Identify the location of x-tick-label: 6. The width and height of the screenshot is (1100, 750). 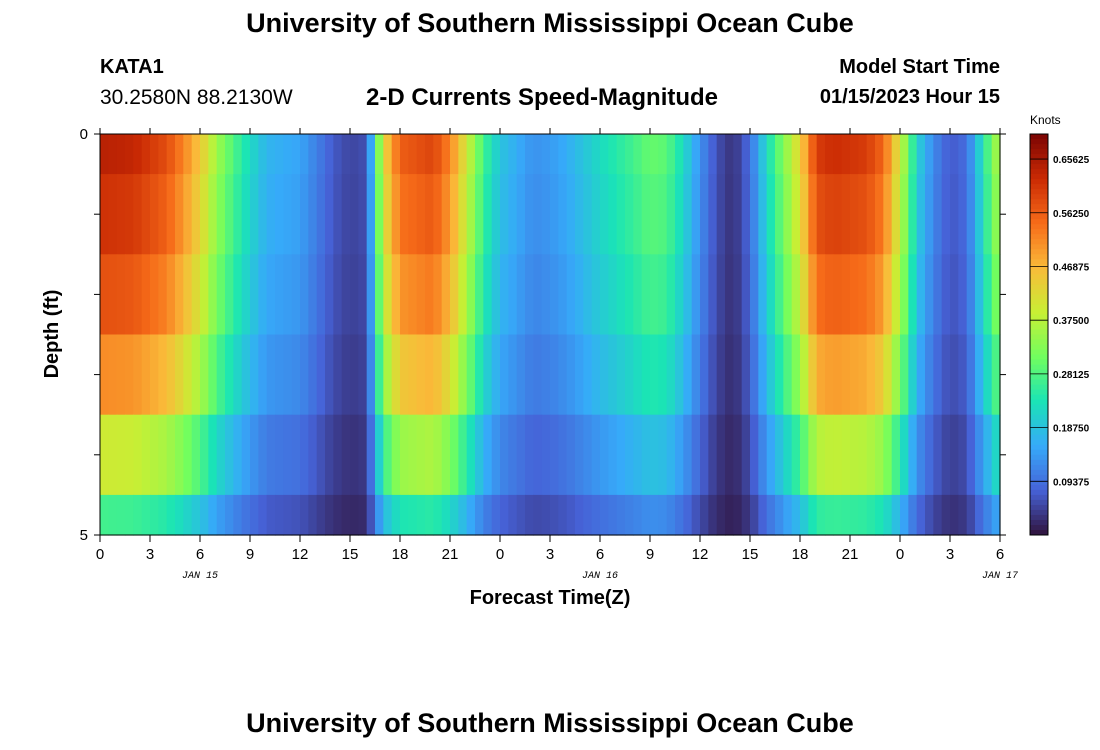
(1000, 554).